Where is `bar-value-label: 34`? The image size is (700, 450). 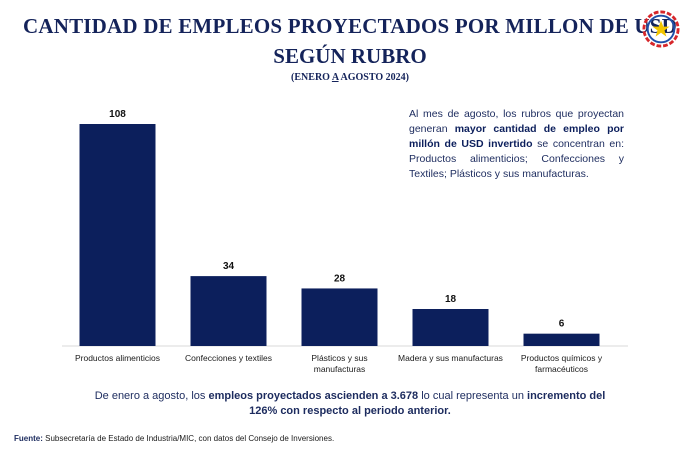 bar-value-label: 34 is located at coordinates (229, 266).